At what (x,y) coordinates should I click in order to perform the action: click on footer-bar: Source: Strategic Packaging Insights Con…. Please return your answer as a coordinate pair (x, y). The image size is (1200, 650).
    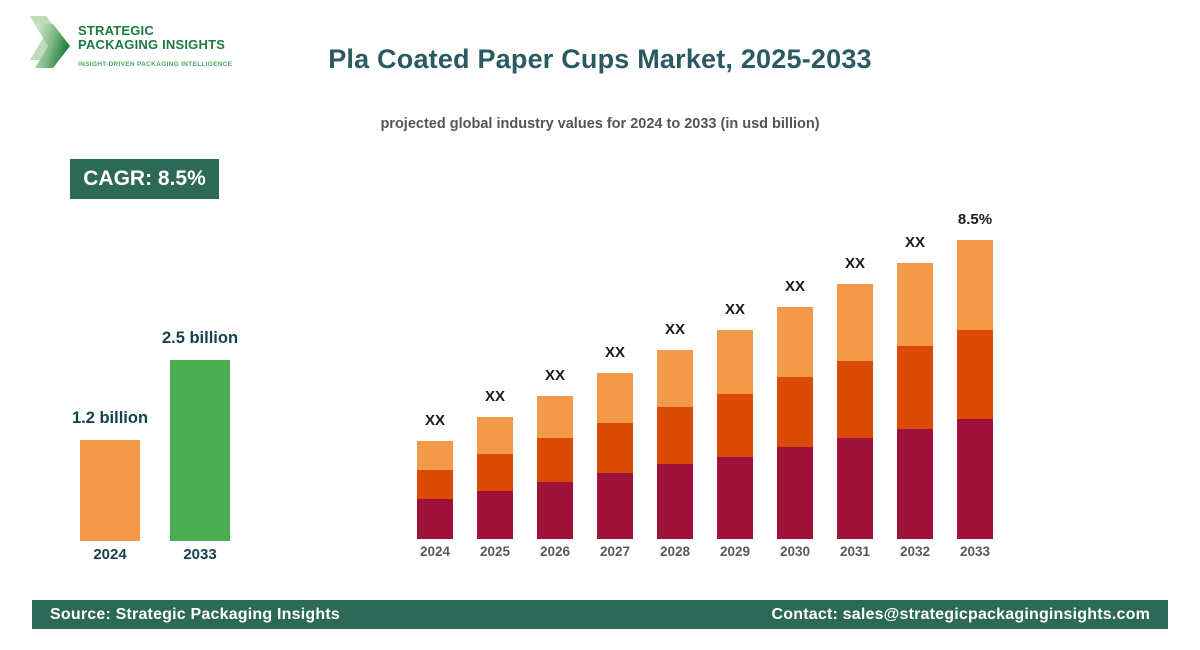
    Looking at the image, I should click on (600, 614).